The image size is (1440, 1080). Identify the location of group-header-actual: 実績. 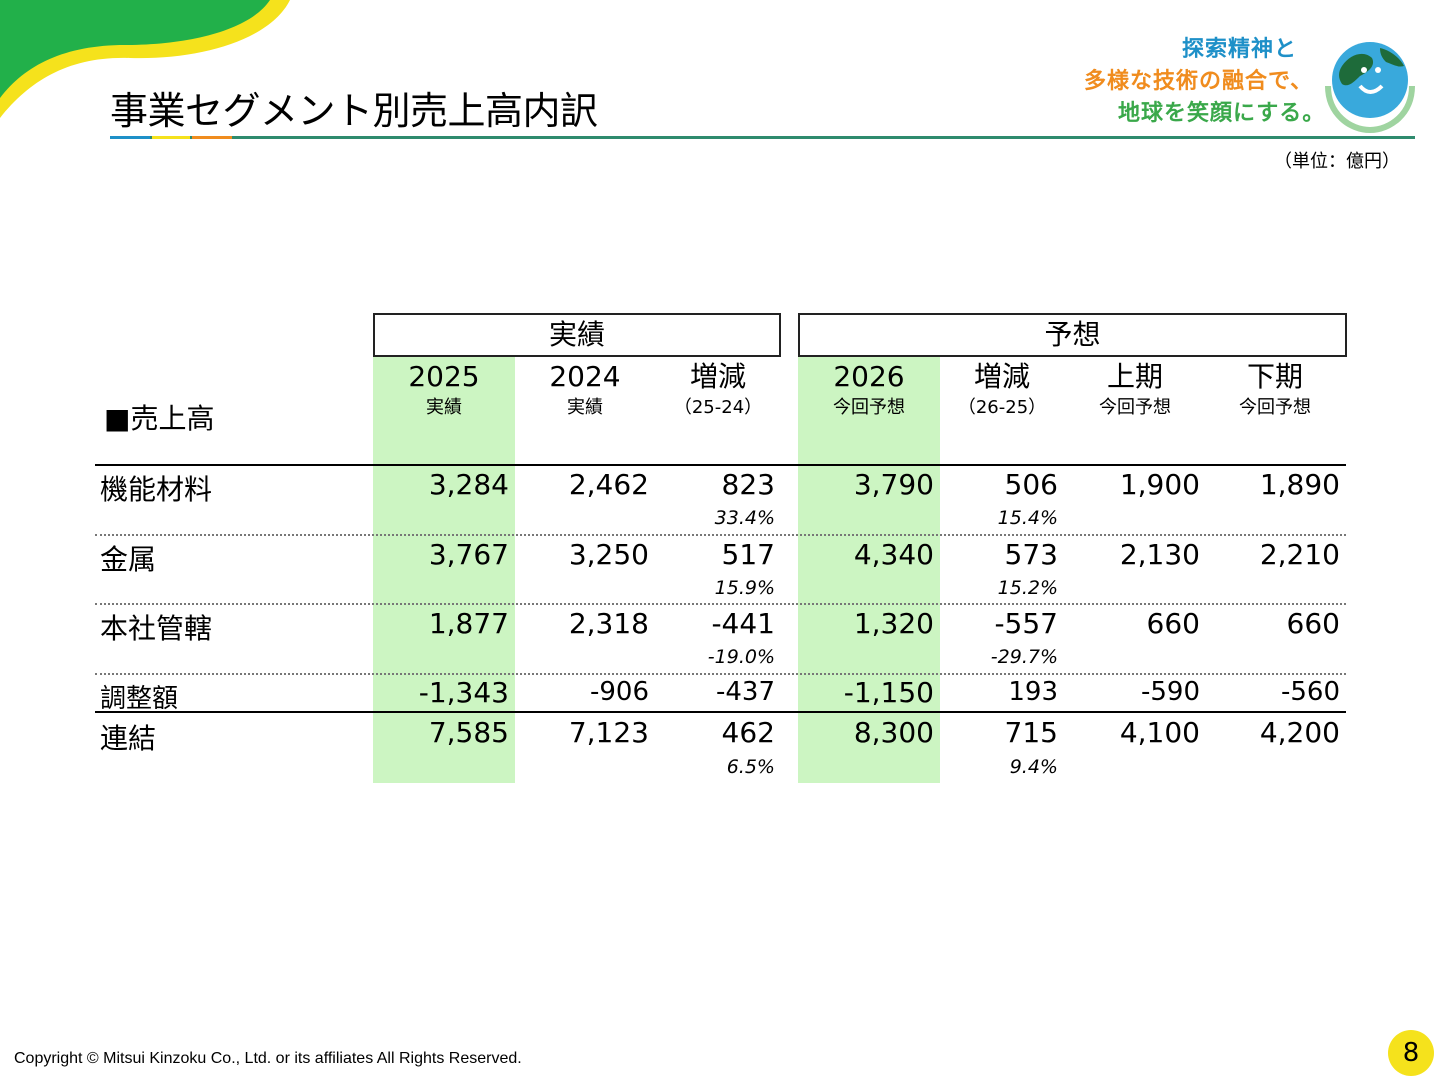
(577, 335).